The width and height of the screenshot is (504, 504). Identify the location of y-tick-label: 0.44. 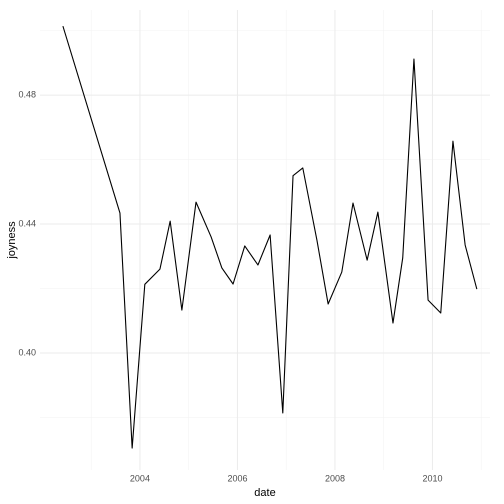
(27, 223).